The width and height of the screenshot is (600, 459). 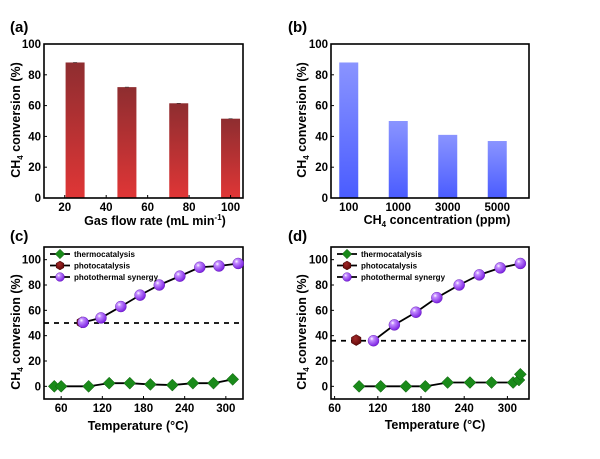 What do you see at coordinates (31, 261) in the screenshot?
I see `y-tick-label-c: 100` at bounding box center [31, 261].